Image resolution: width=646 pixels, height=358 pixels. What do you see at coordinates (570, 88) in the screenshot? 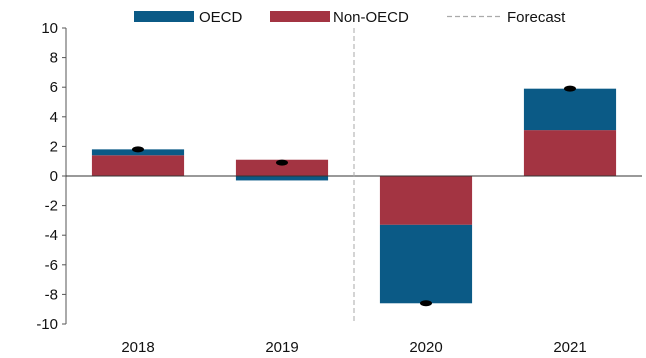
I see `total-marker-2021` at bounding box center [570, 88].